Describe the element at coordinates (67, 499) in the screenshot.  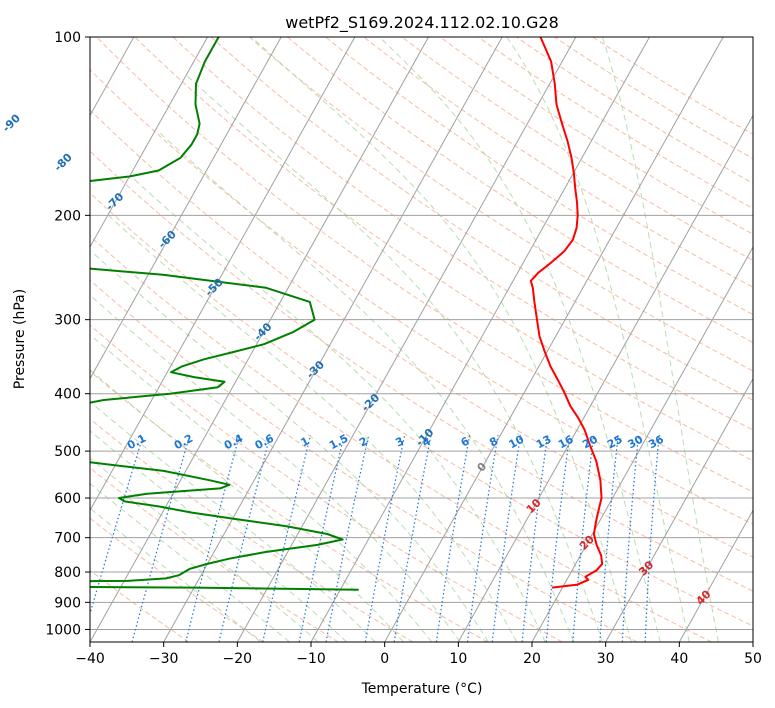
I see `y-tick-label: 600` at that location.